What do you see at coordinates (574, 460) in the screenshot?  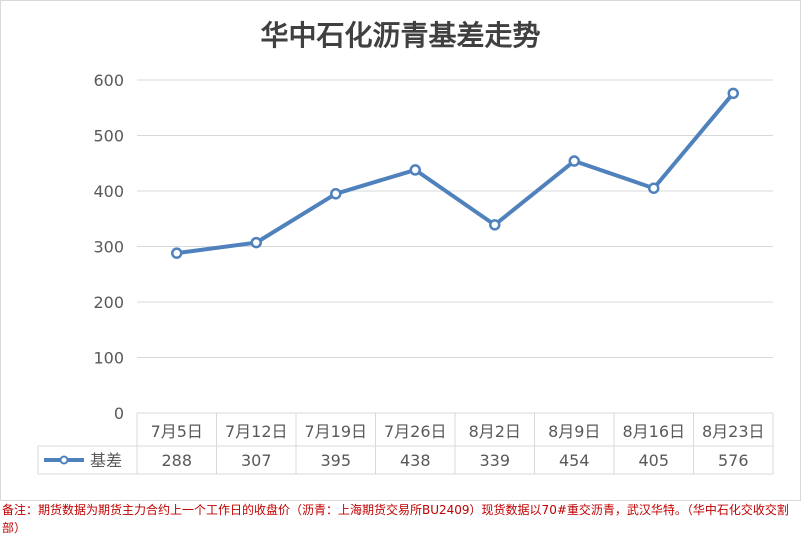 I see `table-value: 454` at bounding box center [574, 460].